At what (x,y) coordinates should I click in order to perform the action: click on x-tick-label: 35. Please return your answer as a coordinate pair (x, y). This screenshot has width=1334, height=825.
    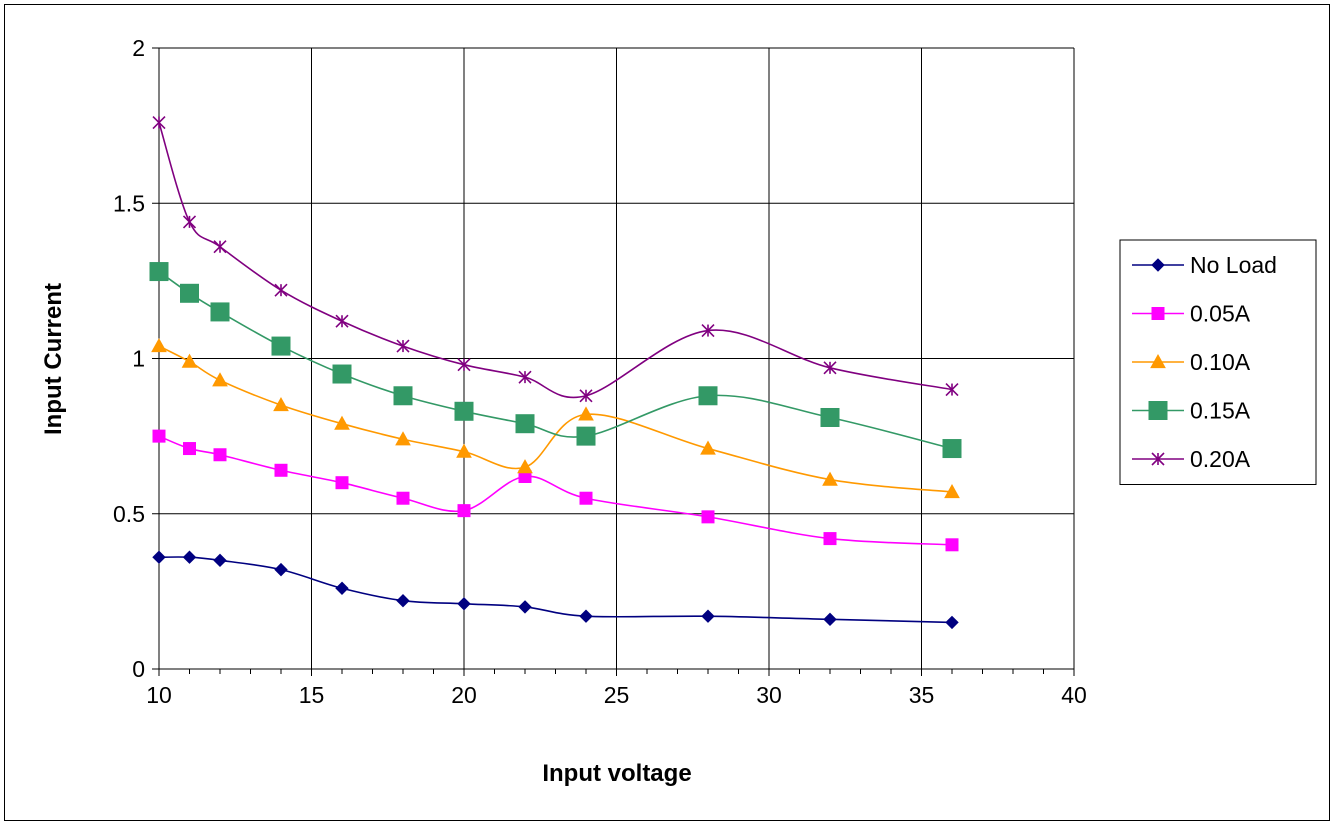
    Looking at the image, I should click on (922, 695).